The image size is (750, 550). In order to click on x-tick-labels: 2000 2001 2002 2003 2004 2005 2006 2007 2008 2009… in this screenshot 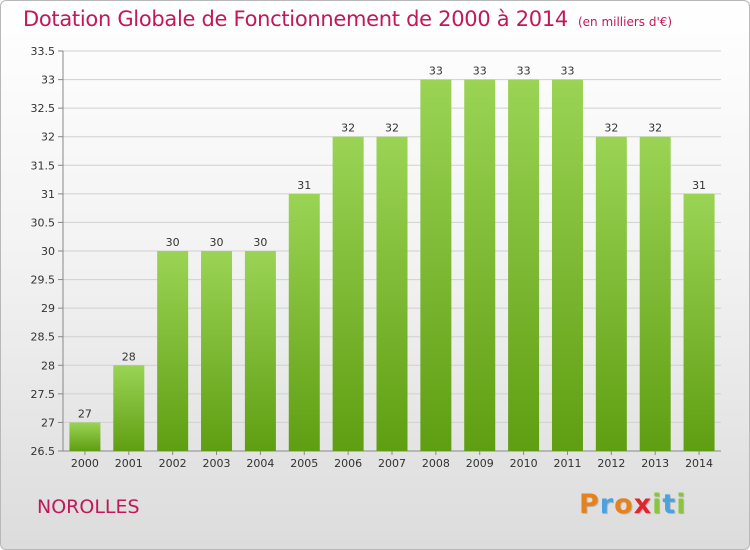, I will do `click(392, 460)`.